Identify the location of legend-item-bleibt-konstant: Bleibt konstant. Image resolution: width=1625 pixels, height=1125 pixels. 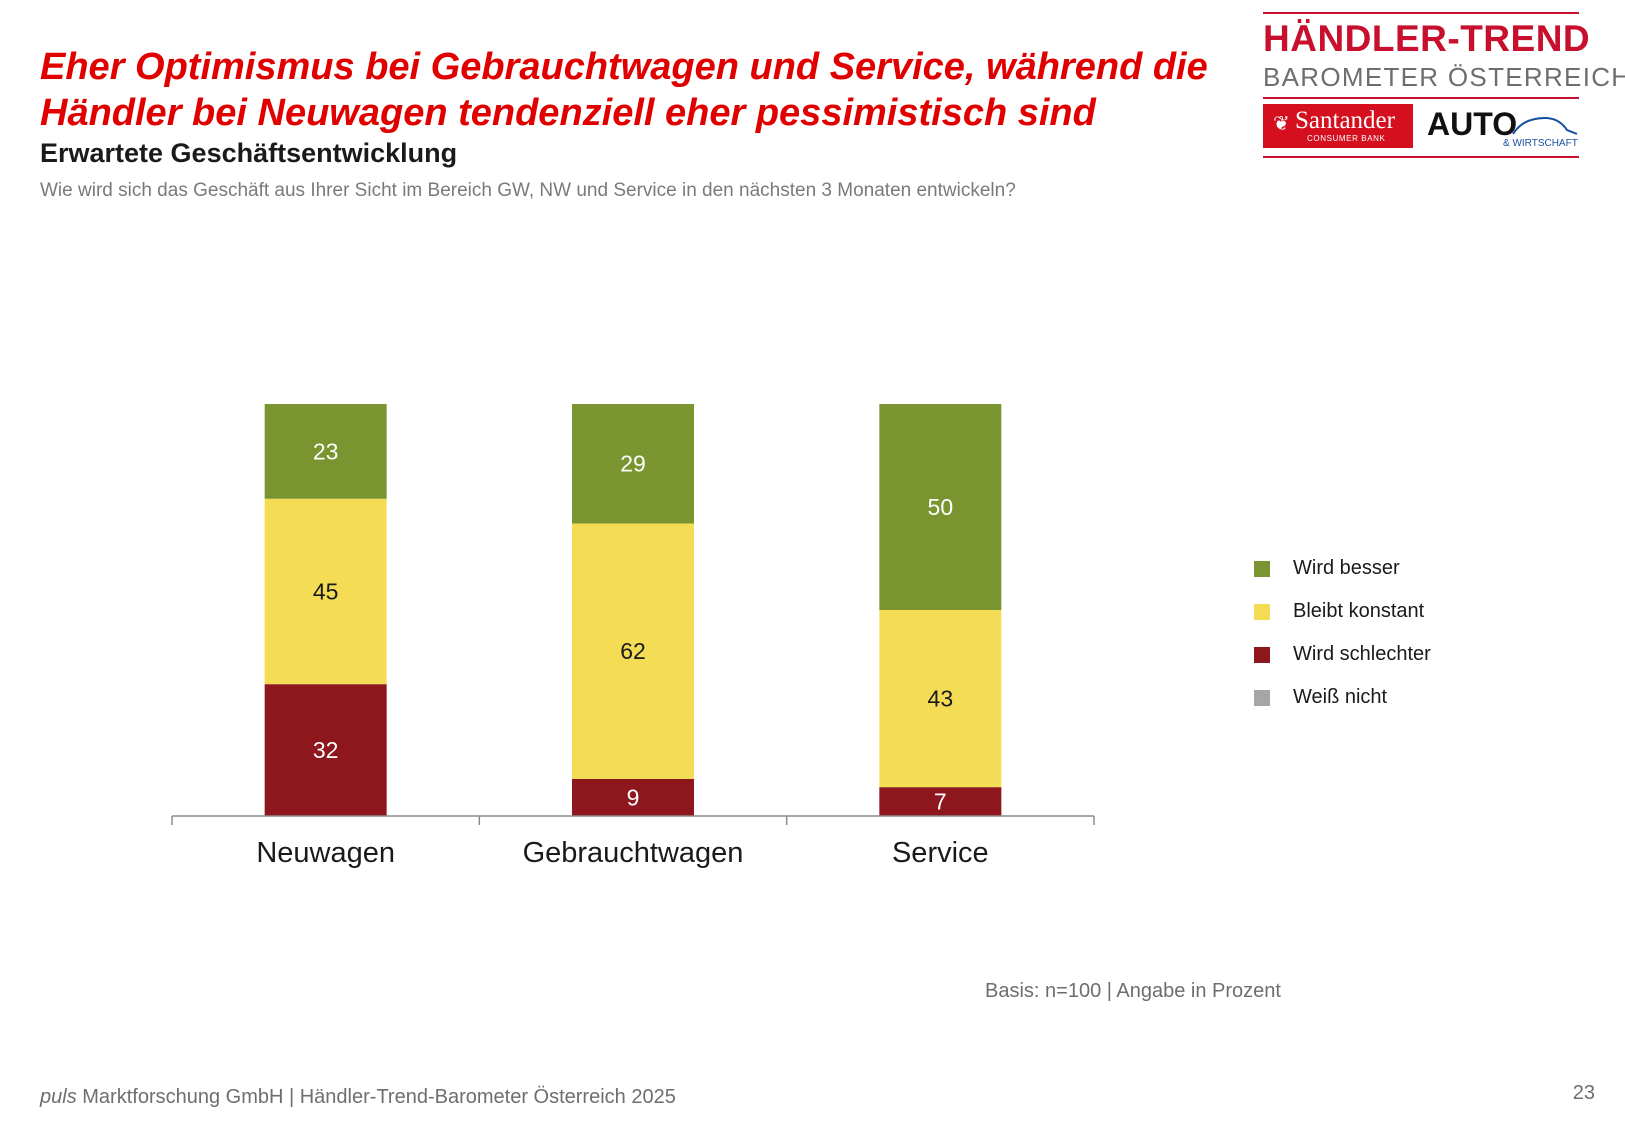
(1374, 621).